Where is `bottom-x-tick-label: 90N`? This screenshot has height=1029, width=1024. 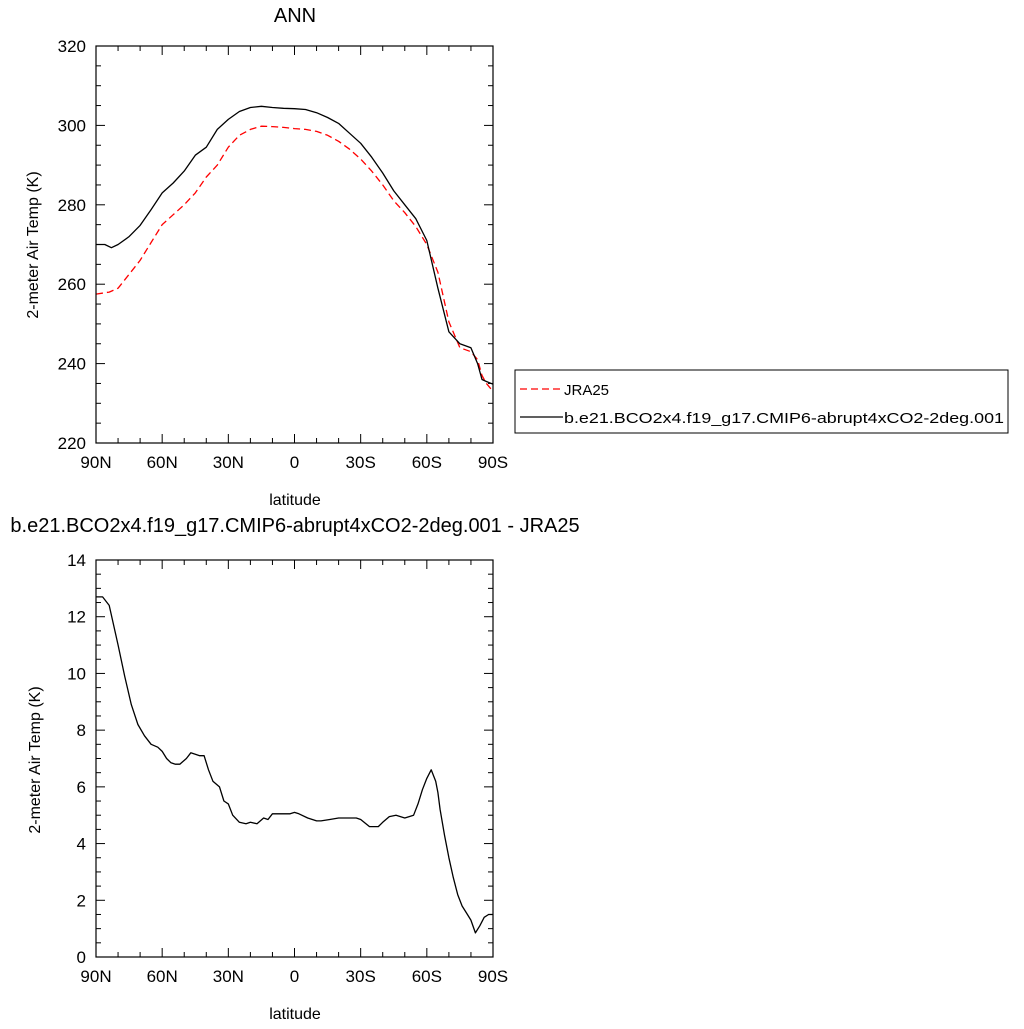
bottom-x-tick-label: 90N is located at coordinates (95, 976).